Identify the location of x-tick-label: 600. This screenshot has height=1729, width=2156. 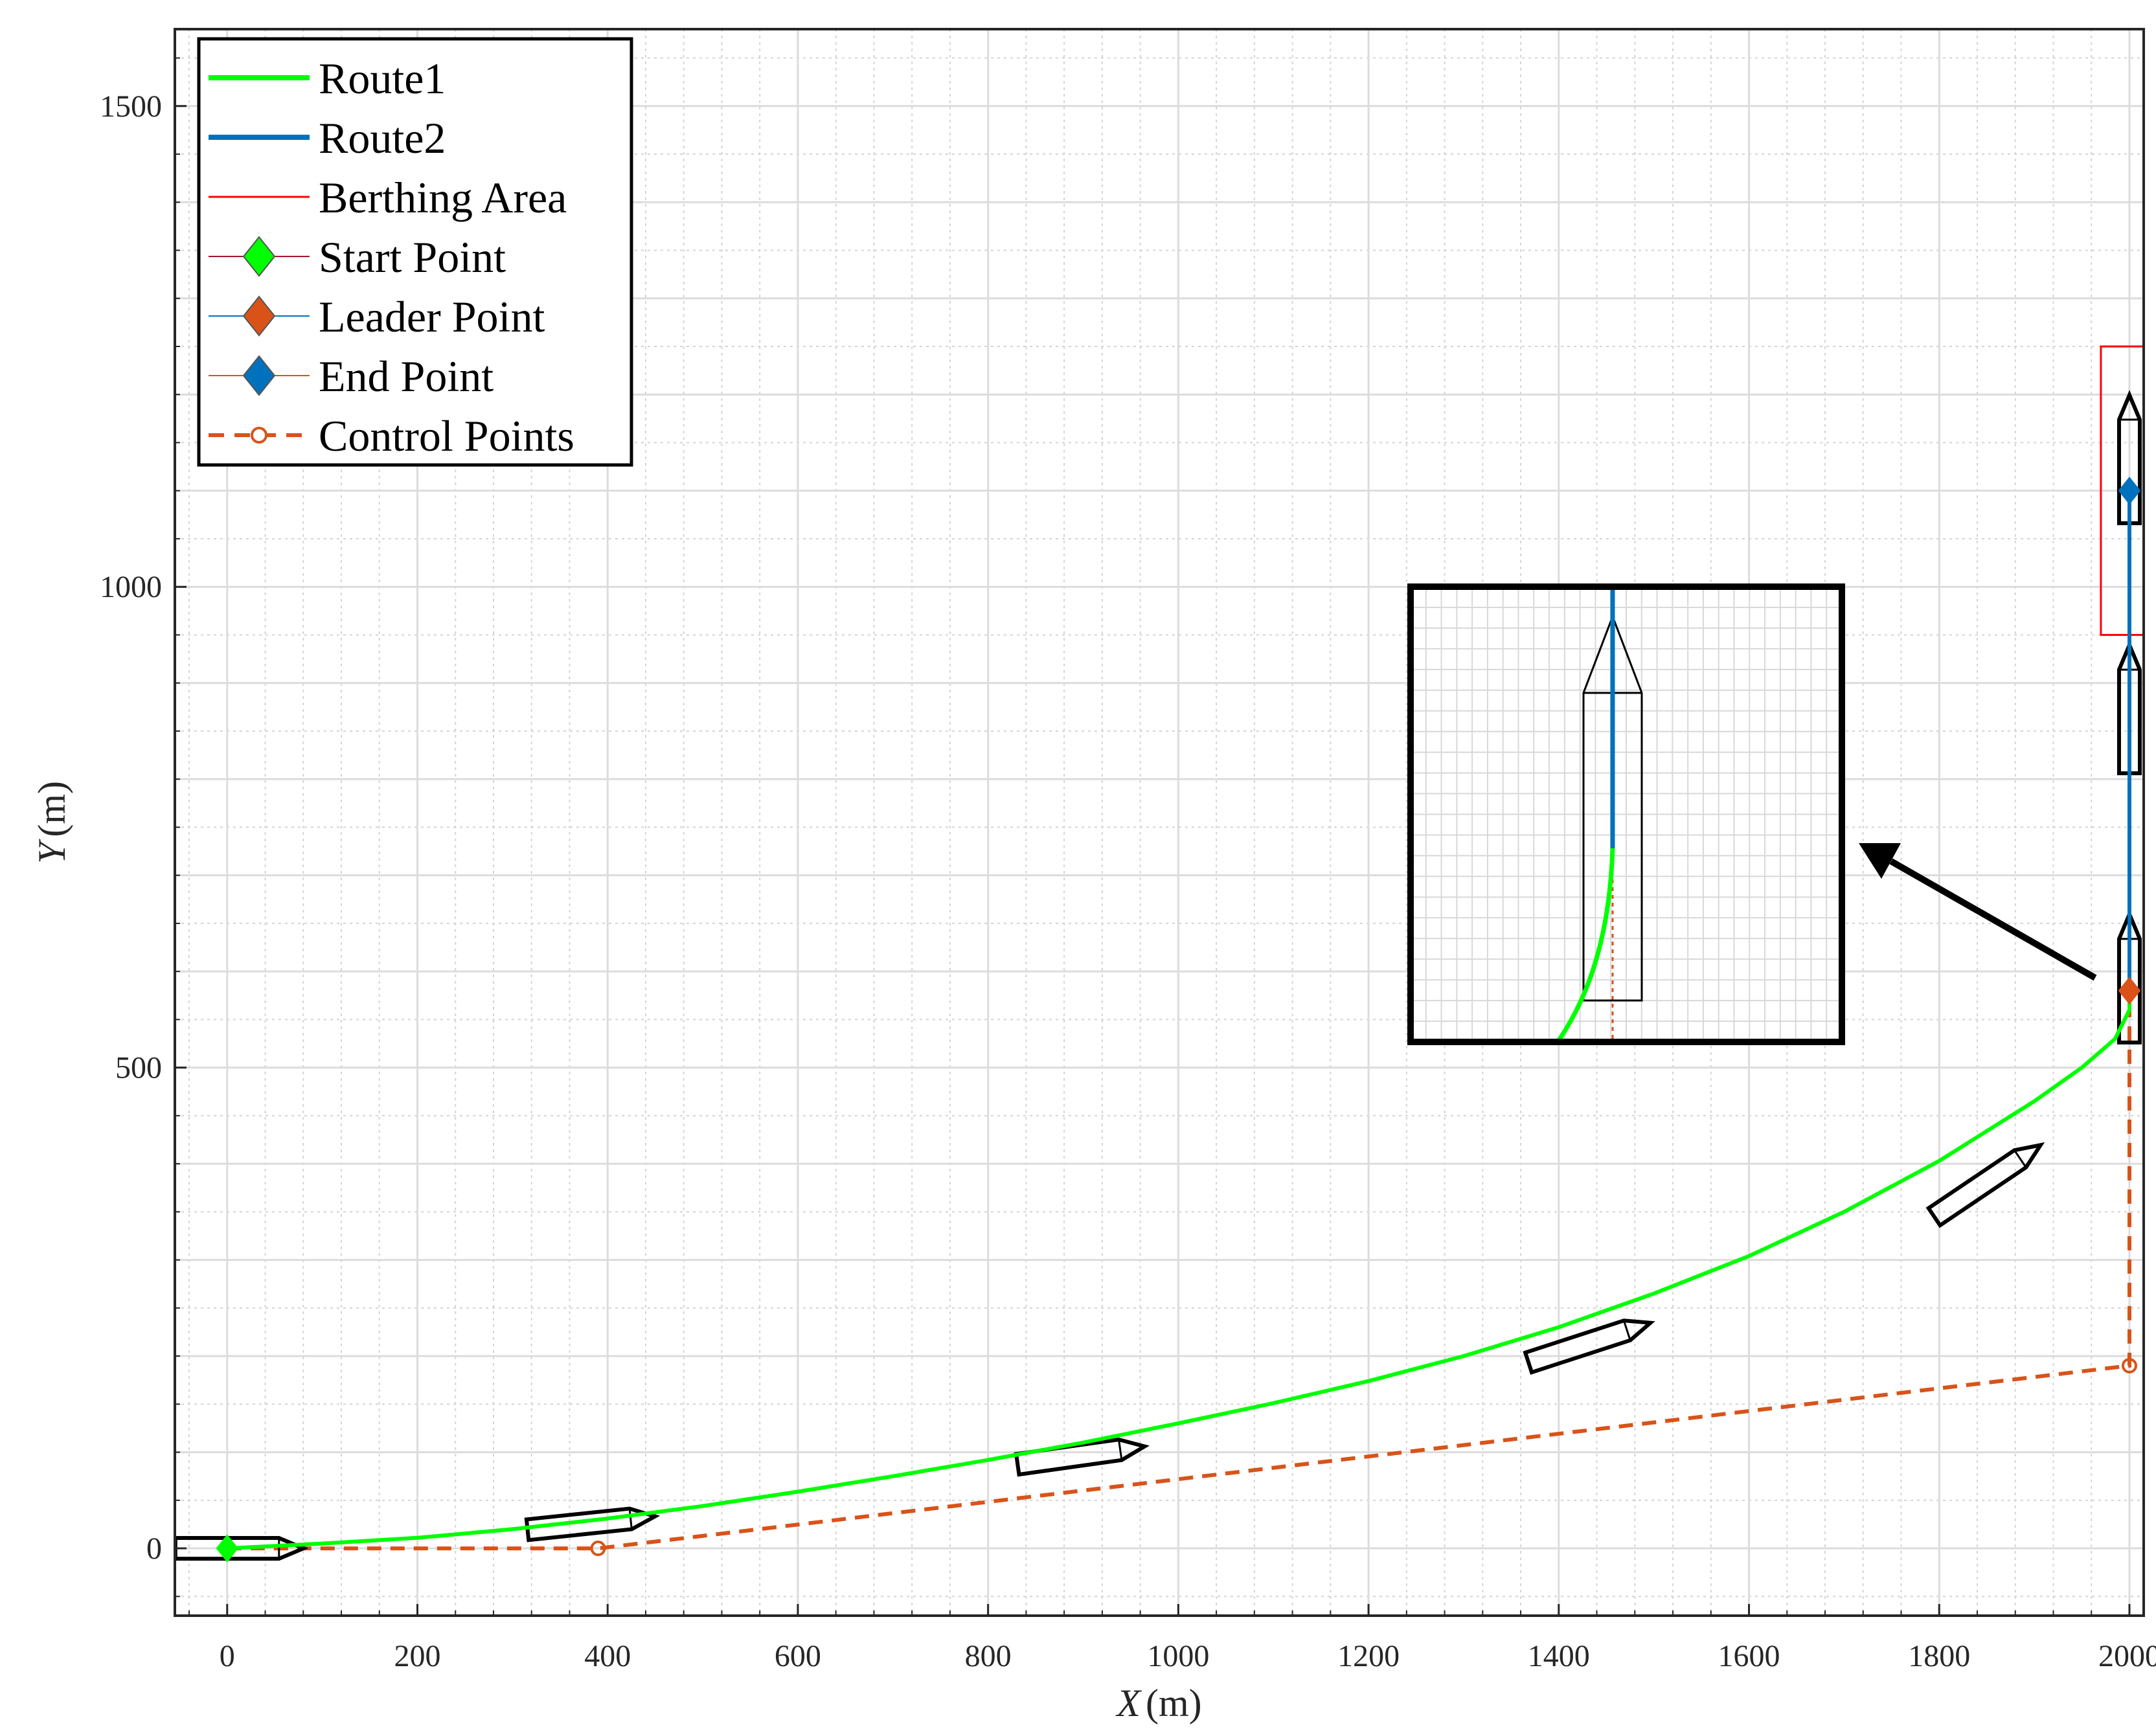
(798, 1656).